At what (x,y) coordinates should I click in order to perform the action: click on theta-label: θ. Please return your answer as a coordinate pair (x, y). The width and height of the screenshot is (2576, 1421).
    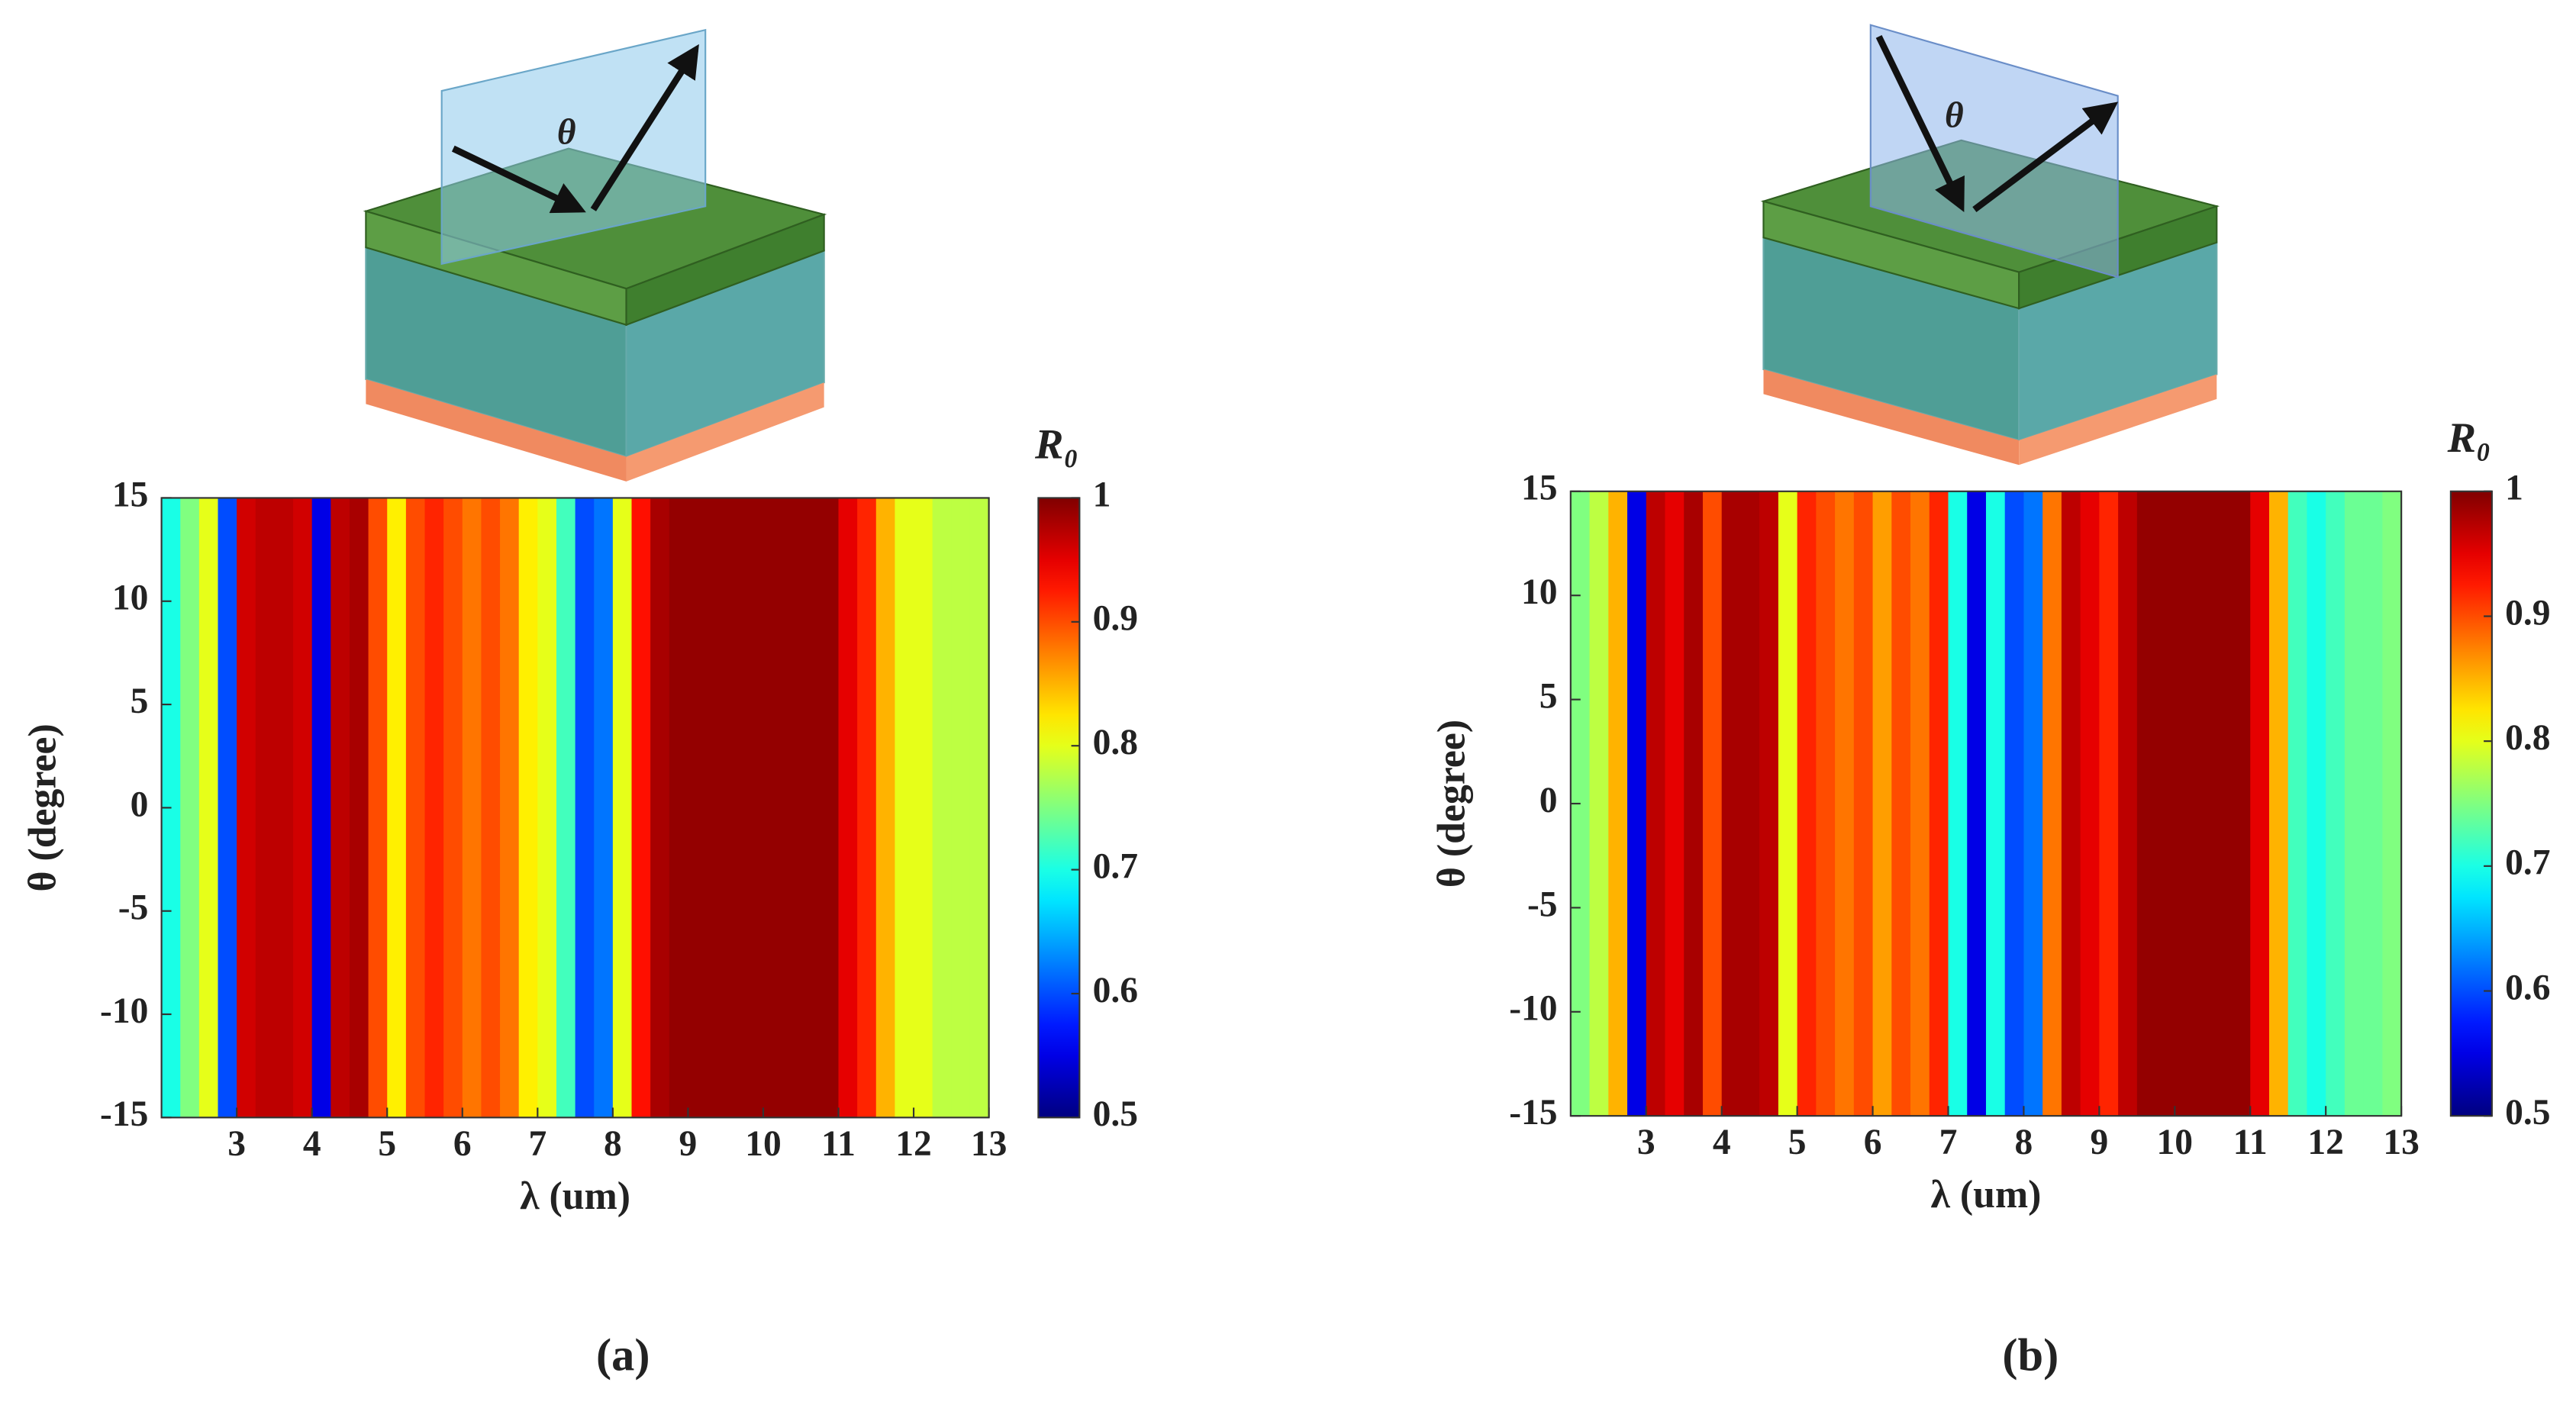
    Looking at the image, I should click on (566, 132).